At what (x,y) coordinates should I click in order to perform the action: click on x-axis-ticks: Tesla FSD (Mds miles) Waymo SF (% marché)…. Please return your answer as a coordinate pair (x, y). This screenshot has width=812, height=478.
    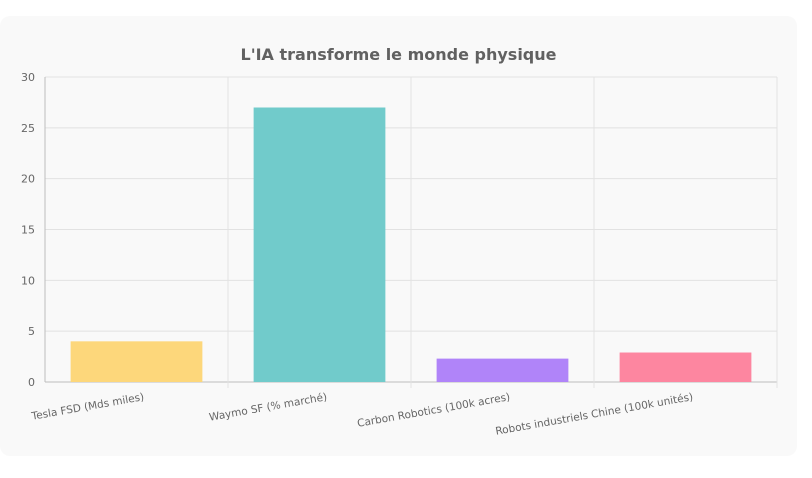
    Looking at the image, I should click on (362, 414).